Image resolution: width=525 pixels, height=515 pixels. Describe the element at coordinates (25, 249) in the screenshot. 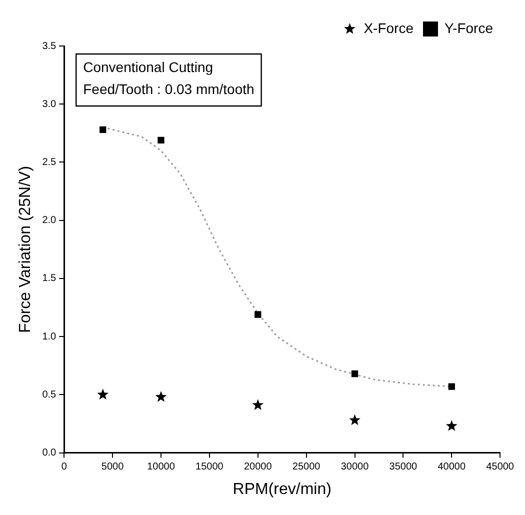

I see `y-axis-title: Force Variation (25N/V)` at that location.